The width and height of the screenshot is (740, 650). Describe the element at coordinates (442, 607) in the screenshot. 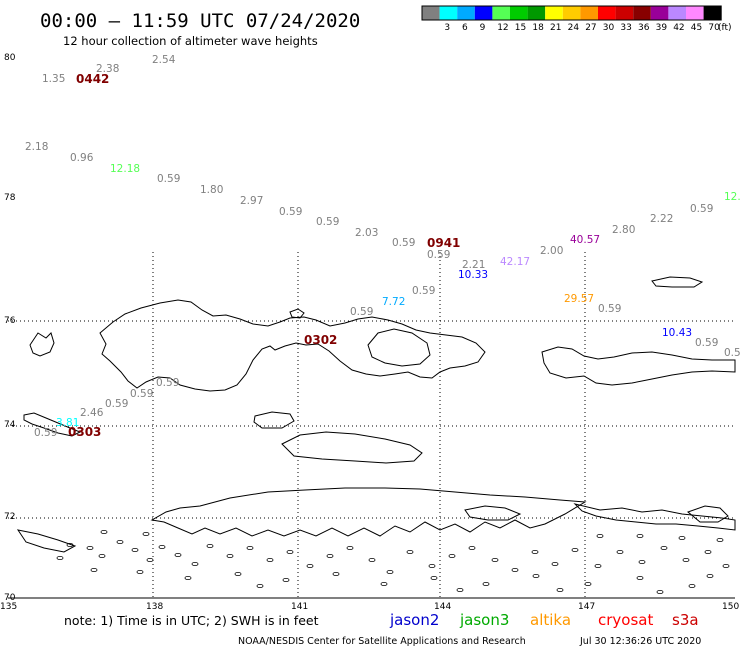

I see `lon-label: 144` at that location.